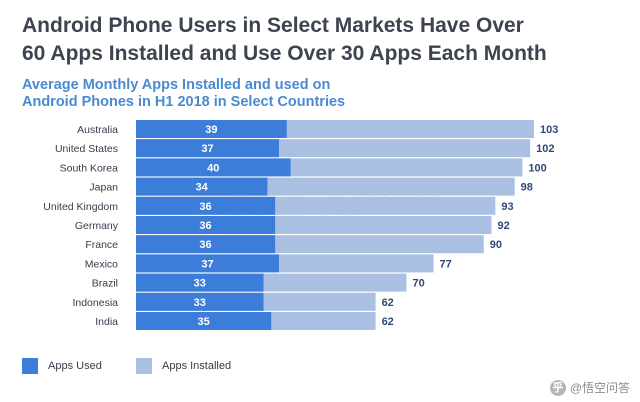 This screenshot has width=640, height=402. Describe the element at coordinates (97, 226) in the screenshot. I see `category-label-germany: Germany` at that location.